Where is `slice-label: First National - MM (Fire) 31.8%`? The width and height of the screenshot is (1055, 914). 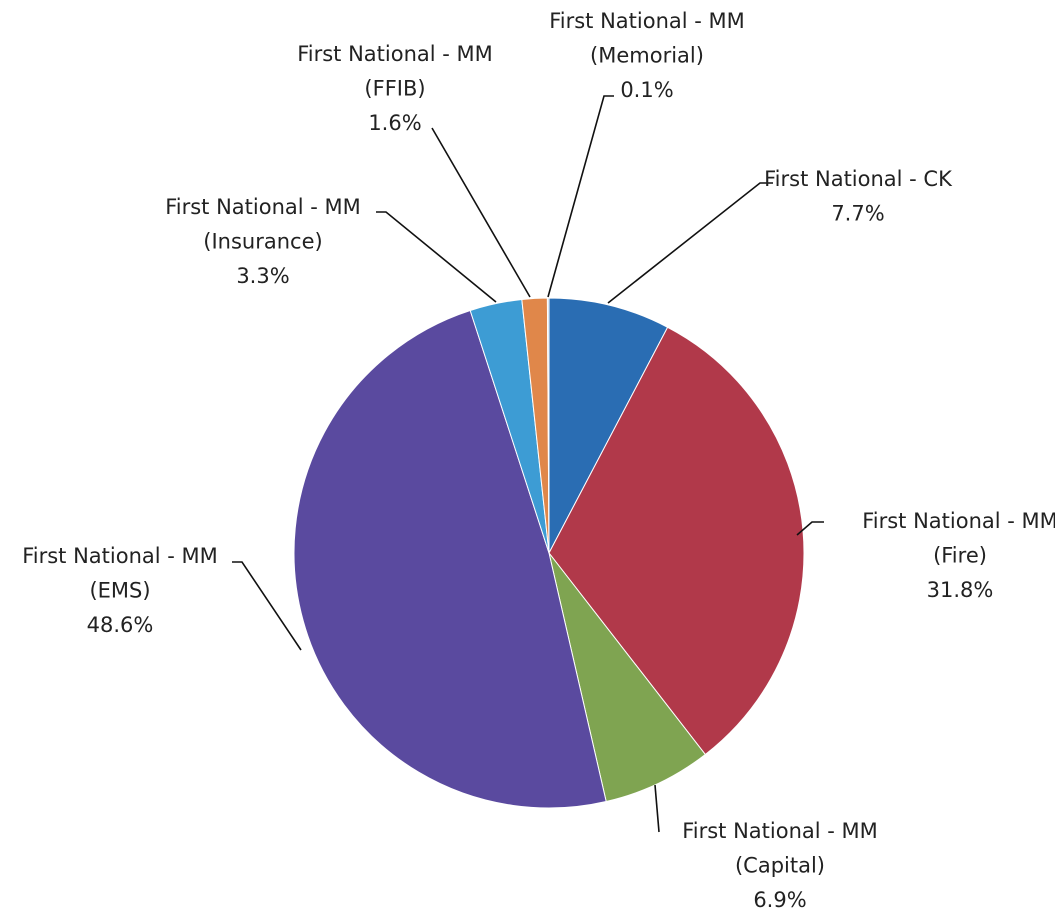
slice-label: First National - MM (Fire) 31.8% is located at coordinates (958, 555).